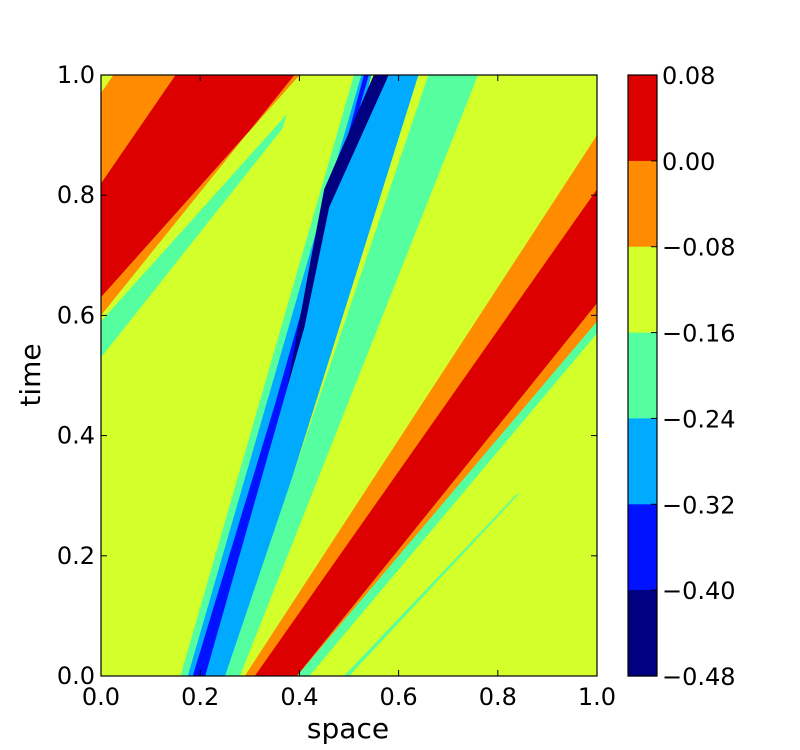 Image resolution: width=800 pixels, height=750 pixels. Describe the element at coordinates (399, 697) in the screenshot. I see `x-tick-label: 0.6` at that location.